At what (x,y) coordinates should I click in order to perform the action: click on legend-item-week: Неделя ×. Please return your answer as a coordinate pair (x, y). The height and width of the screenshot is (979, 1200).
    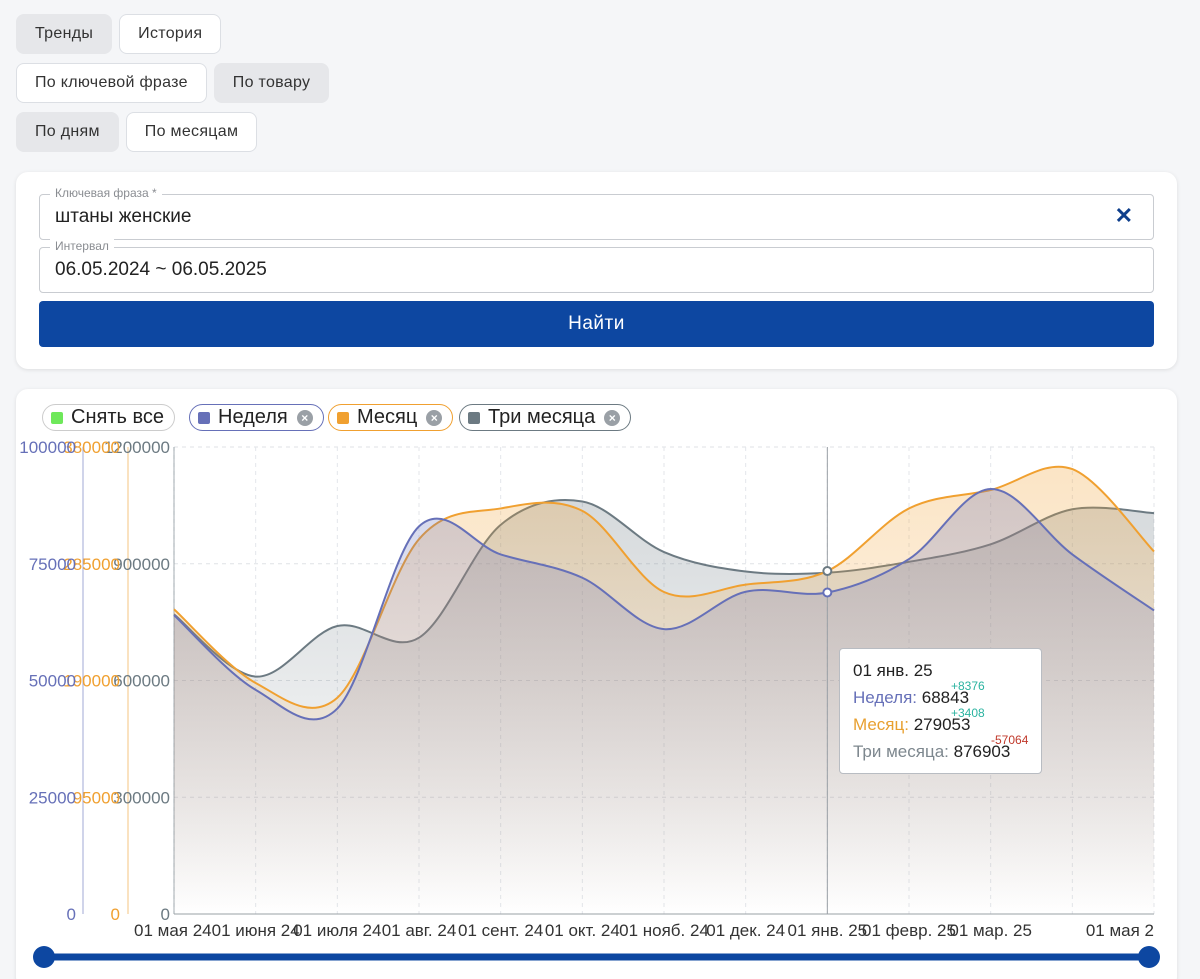
    Looking at the image, I should click on (256, 417).